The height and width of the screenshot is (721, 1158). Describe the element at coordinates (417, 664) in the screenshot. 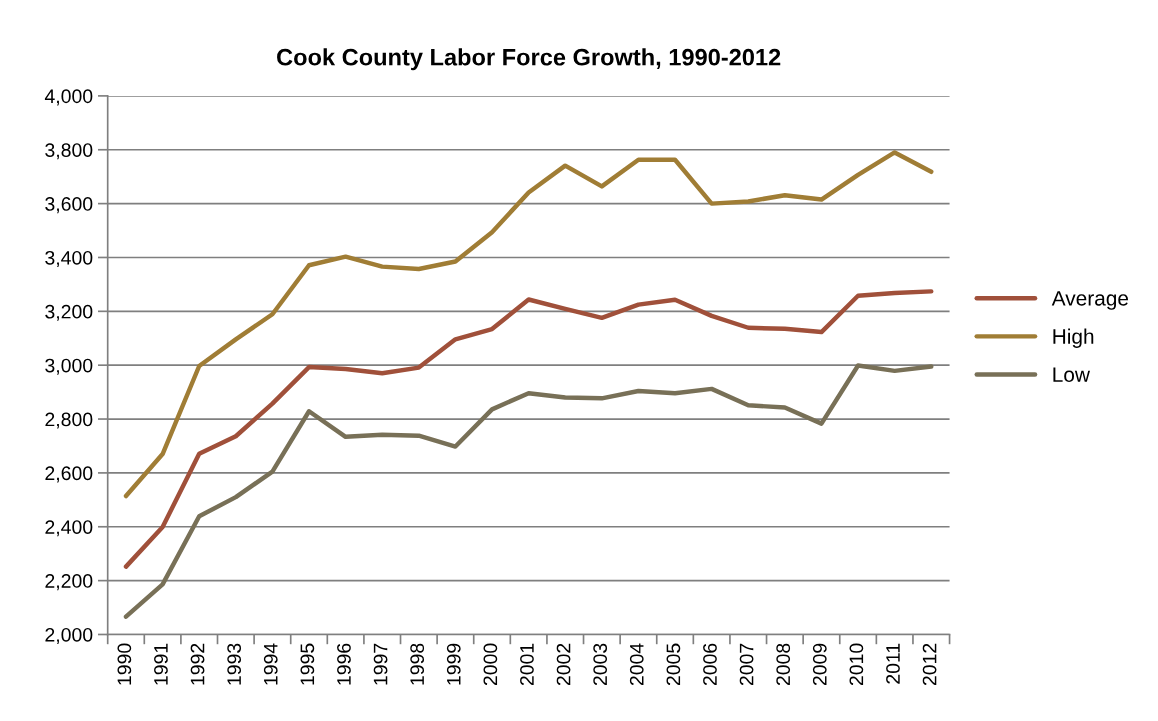

I see `x-tick-label: 1998` at that location.